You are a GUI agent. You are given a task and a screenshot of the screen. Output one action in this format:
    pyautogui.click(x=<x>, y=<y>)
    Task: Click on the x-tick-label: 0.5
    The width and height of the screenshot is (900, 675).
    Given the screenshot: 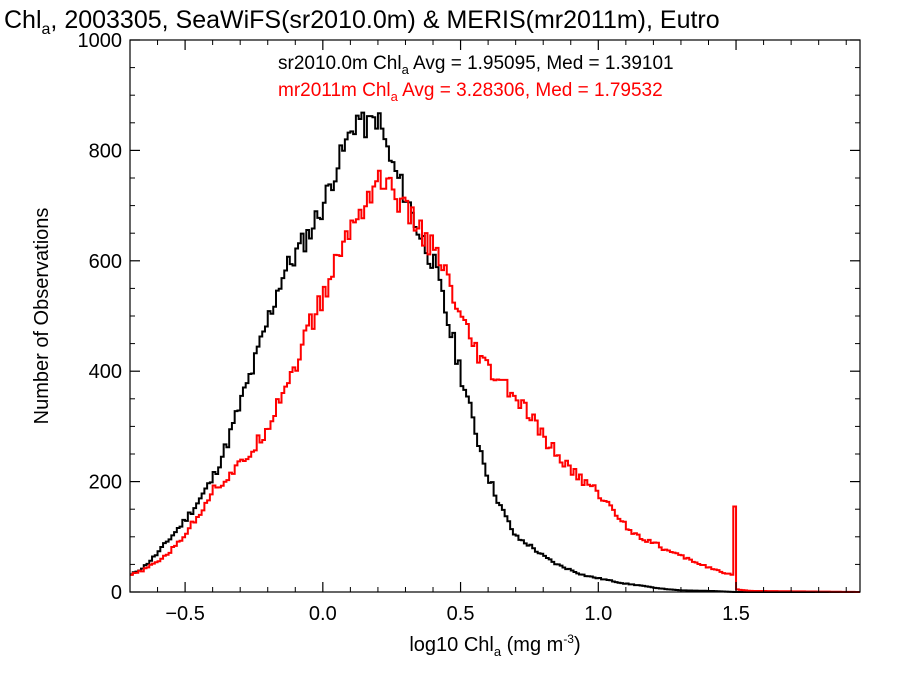 What is the action you would take?
    pyautogui.click(x=461, y=614)
    